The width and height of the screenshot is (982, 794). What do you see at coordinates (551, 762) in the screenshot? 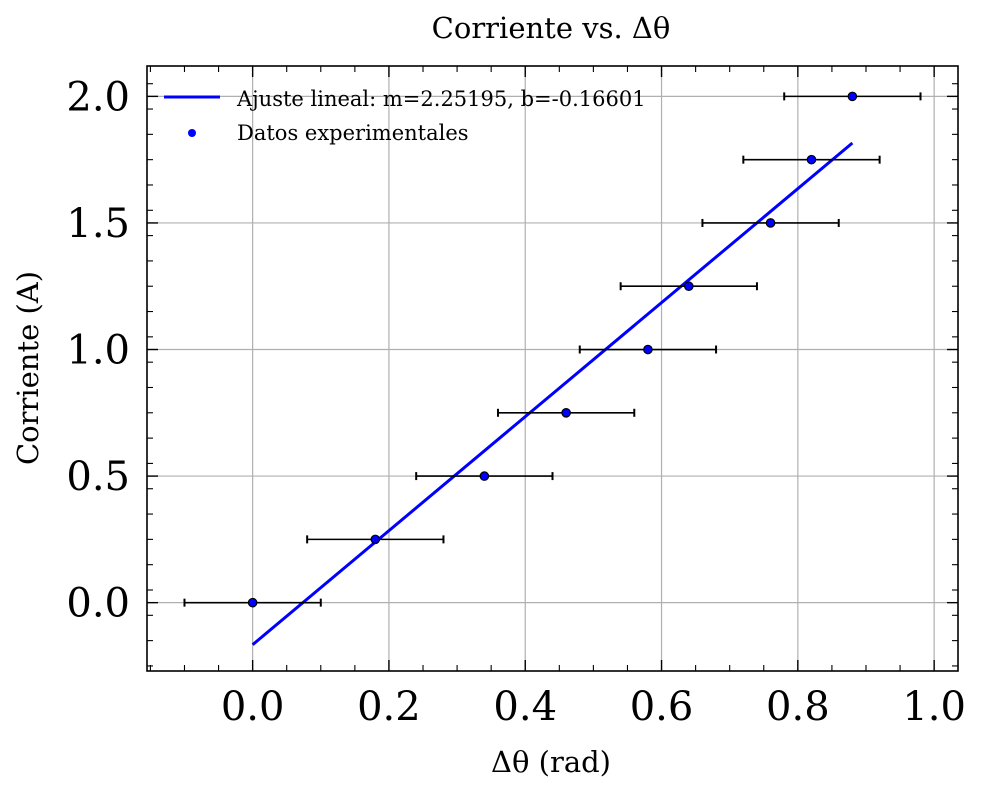
I see `x-axis-label: Δθ (rad)` at bounding box center [551, 762].